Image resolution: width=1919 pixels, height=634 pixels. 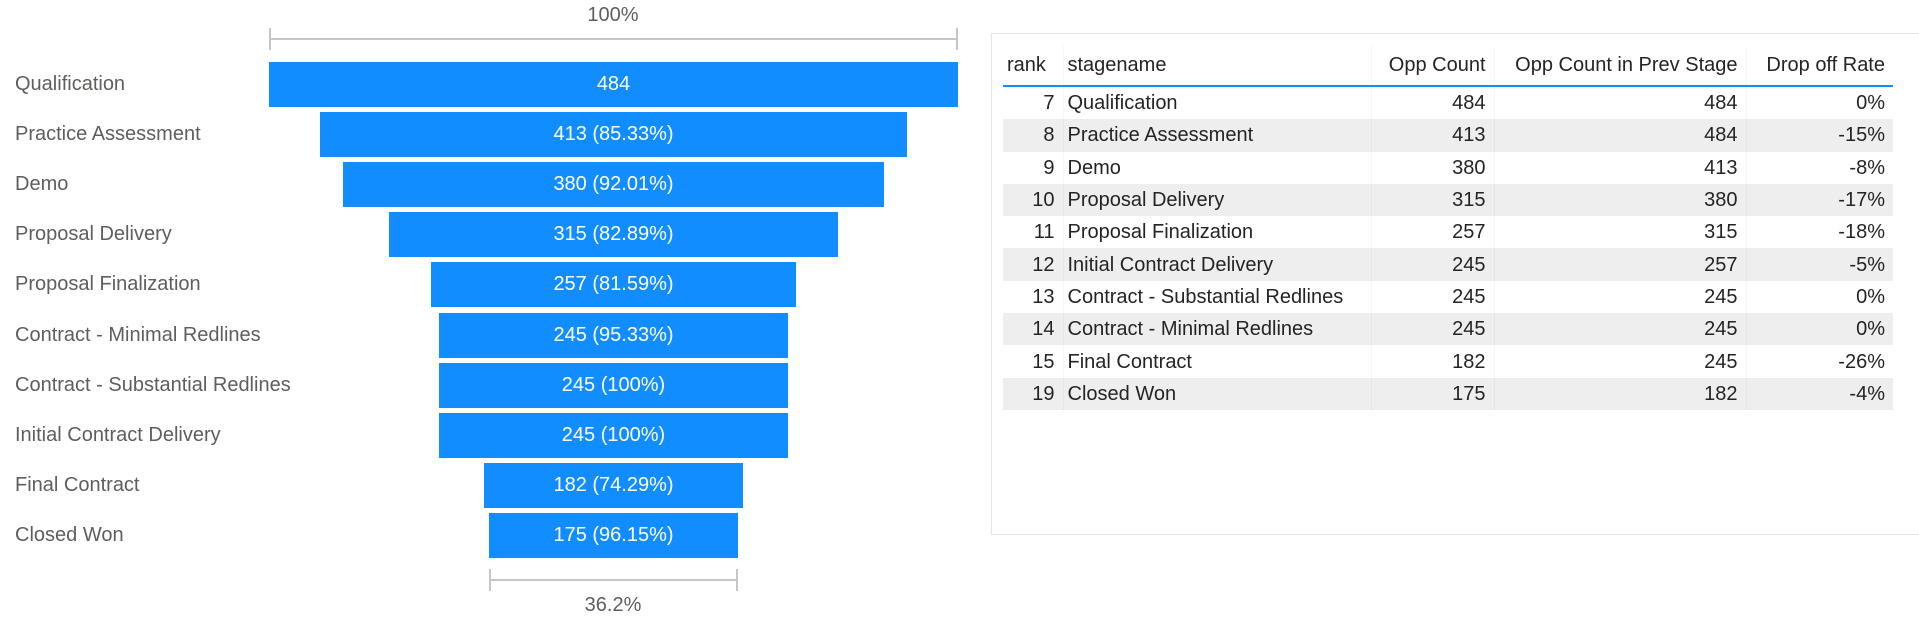 What do you see at coordinates (1217, 264) in the screenshot?
I see `cell-stagename: Initial Contract Delivery` at bounding box center [1217, 264].